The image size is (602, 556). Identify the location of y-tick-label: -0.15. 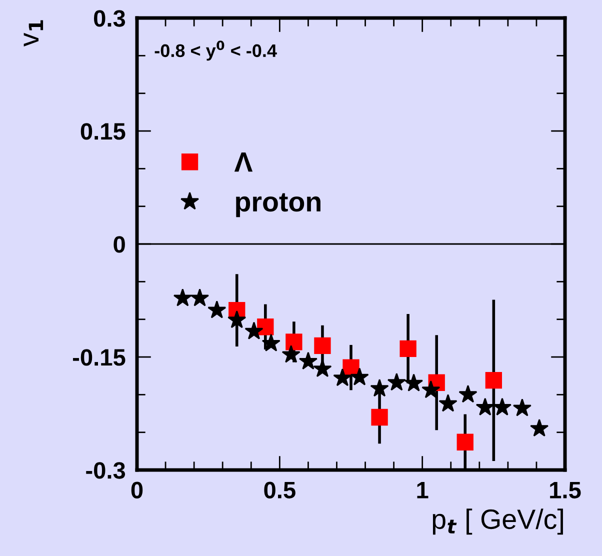
(99, 357).